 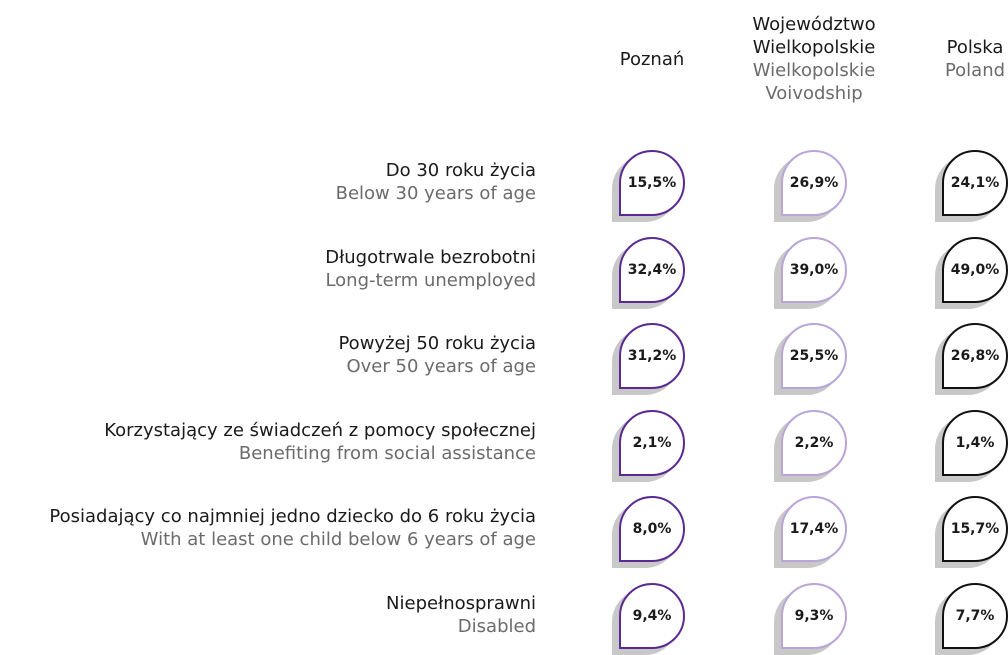 What do you see at coordinates (435, 193) in the screenshot?
I see `row-sublabel: Below 30 years of age` at bounding box center [435, 193].